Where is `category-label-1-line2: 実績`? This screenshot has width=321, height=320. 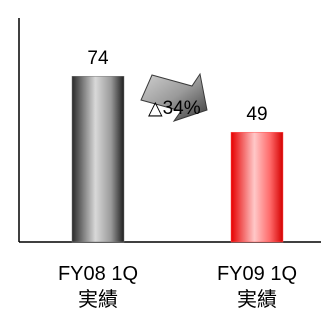
category-label-1-line2: 実績 is located at coordinates (257, 299).